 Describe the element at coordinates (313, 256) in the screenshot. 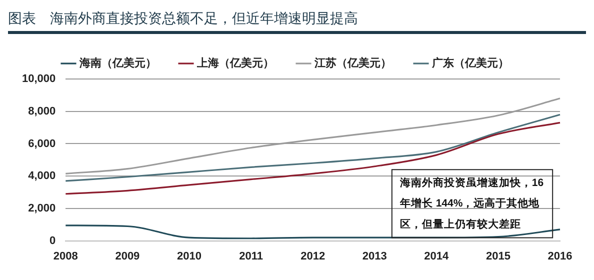

I see `x-tick-label: 2012` at that location.